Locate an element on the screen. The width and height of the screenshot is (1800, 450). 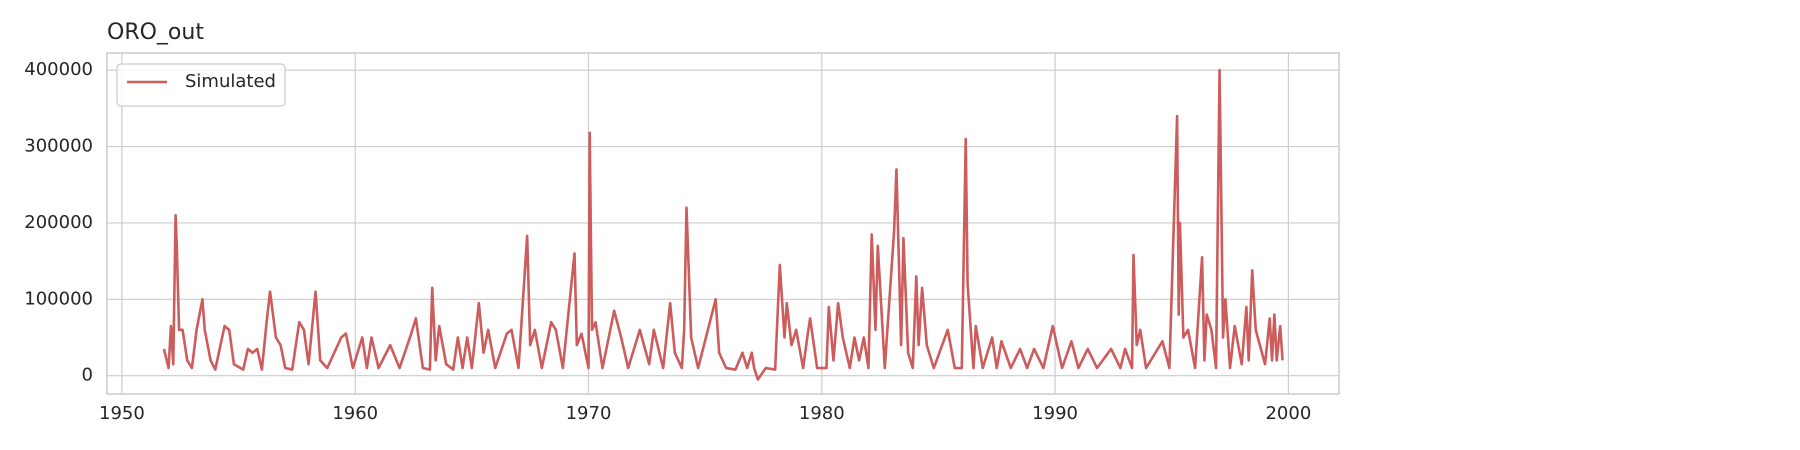
y-tick-label: 200000 is located at coordinates (58, 222).